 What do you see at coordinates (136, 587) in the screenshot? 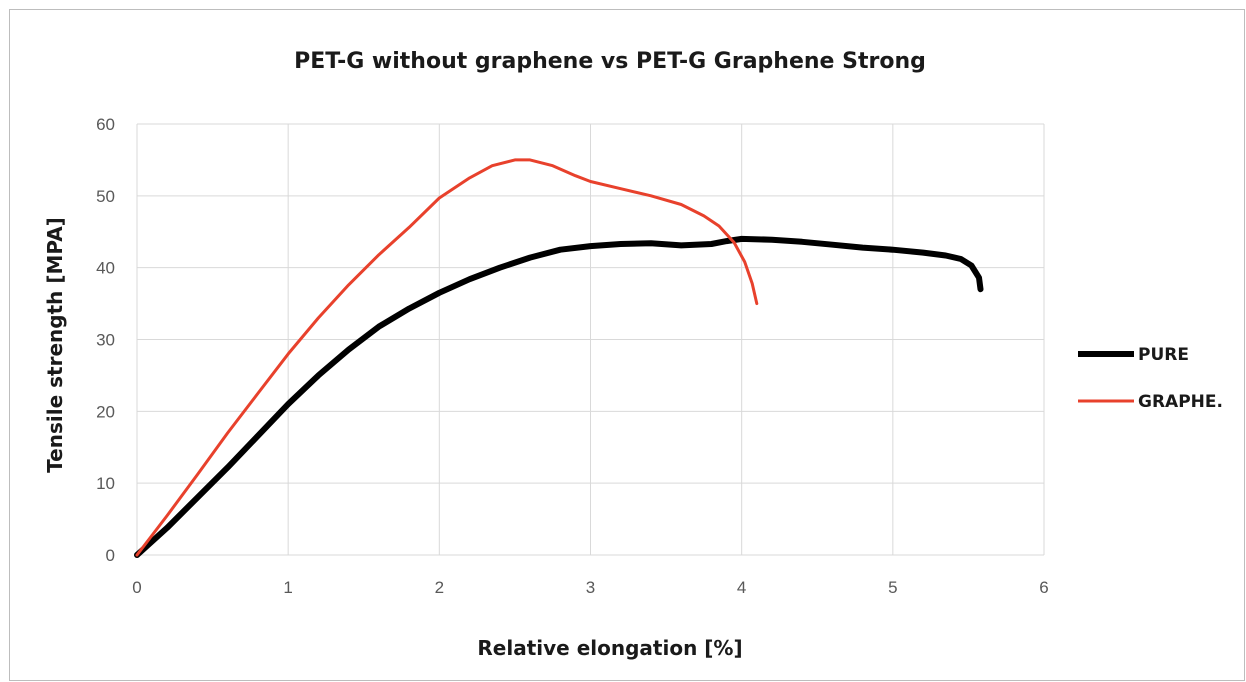
I see `x-tick-label: 0` at bounding box center [136, 587].